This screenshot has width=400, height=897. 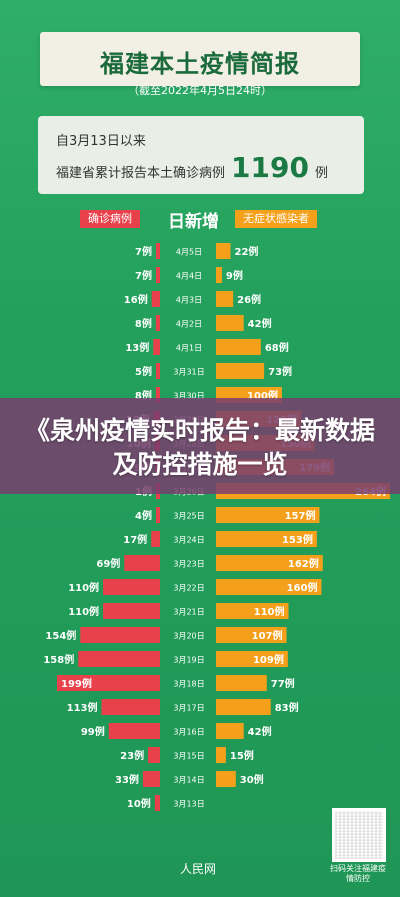 I want to click on asymptomatic-value-label: 26例, so click(x=249, y=299).